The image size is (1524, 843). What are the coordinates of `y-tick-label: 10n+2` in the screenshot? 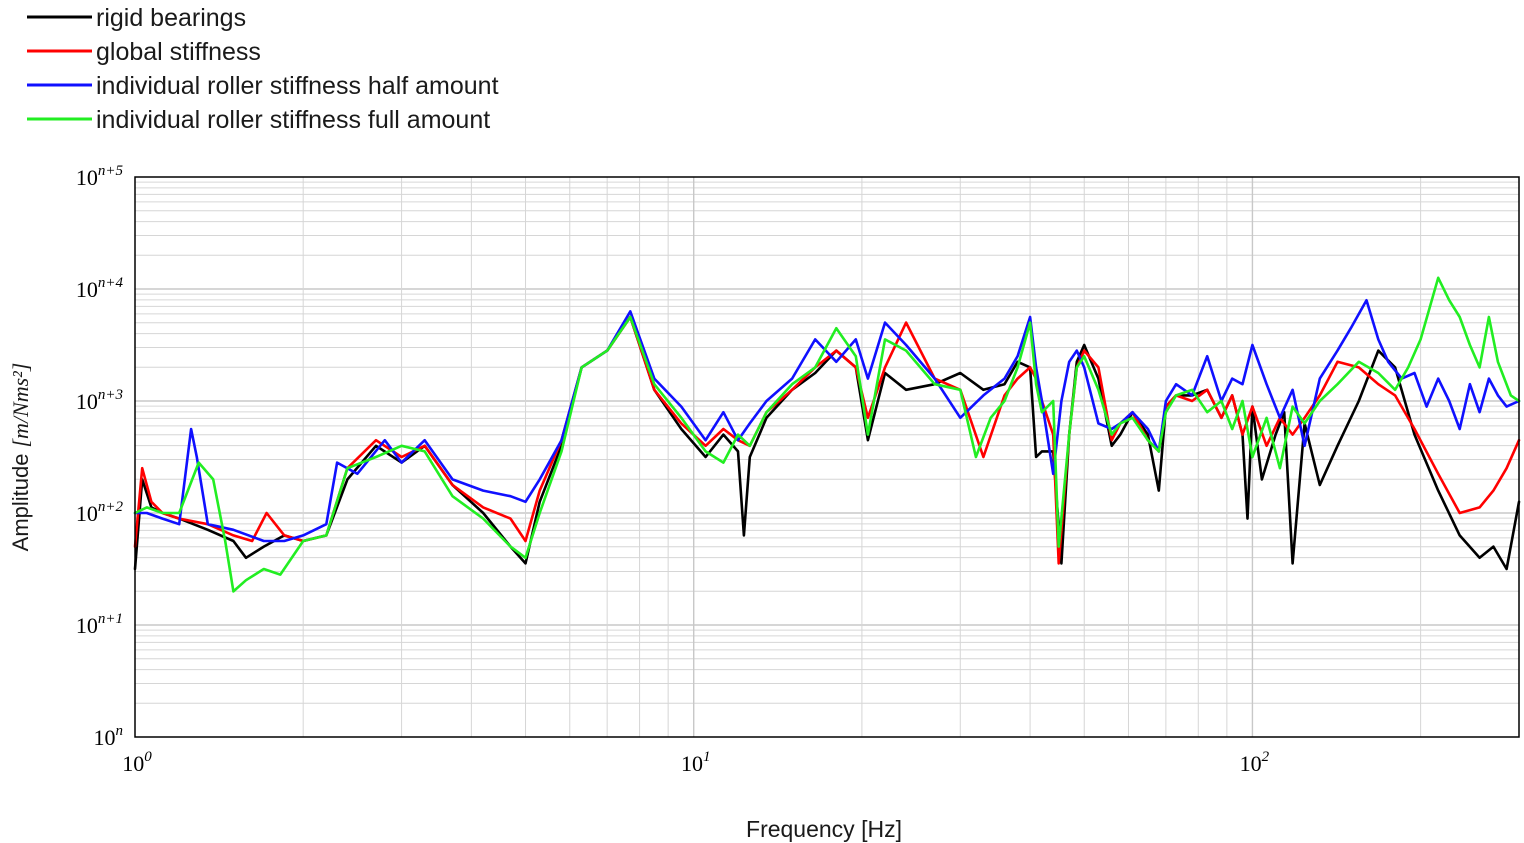 It's located at (100, 512).